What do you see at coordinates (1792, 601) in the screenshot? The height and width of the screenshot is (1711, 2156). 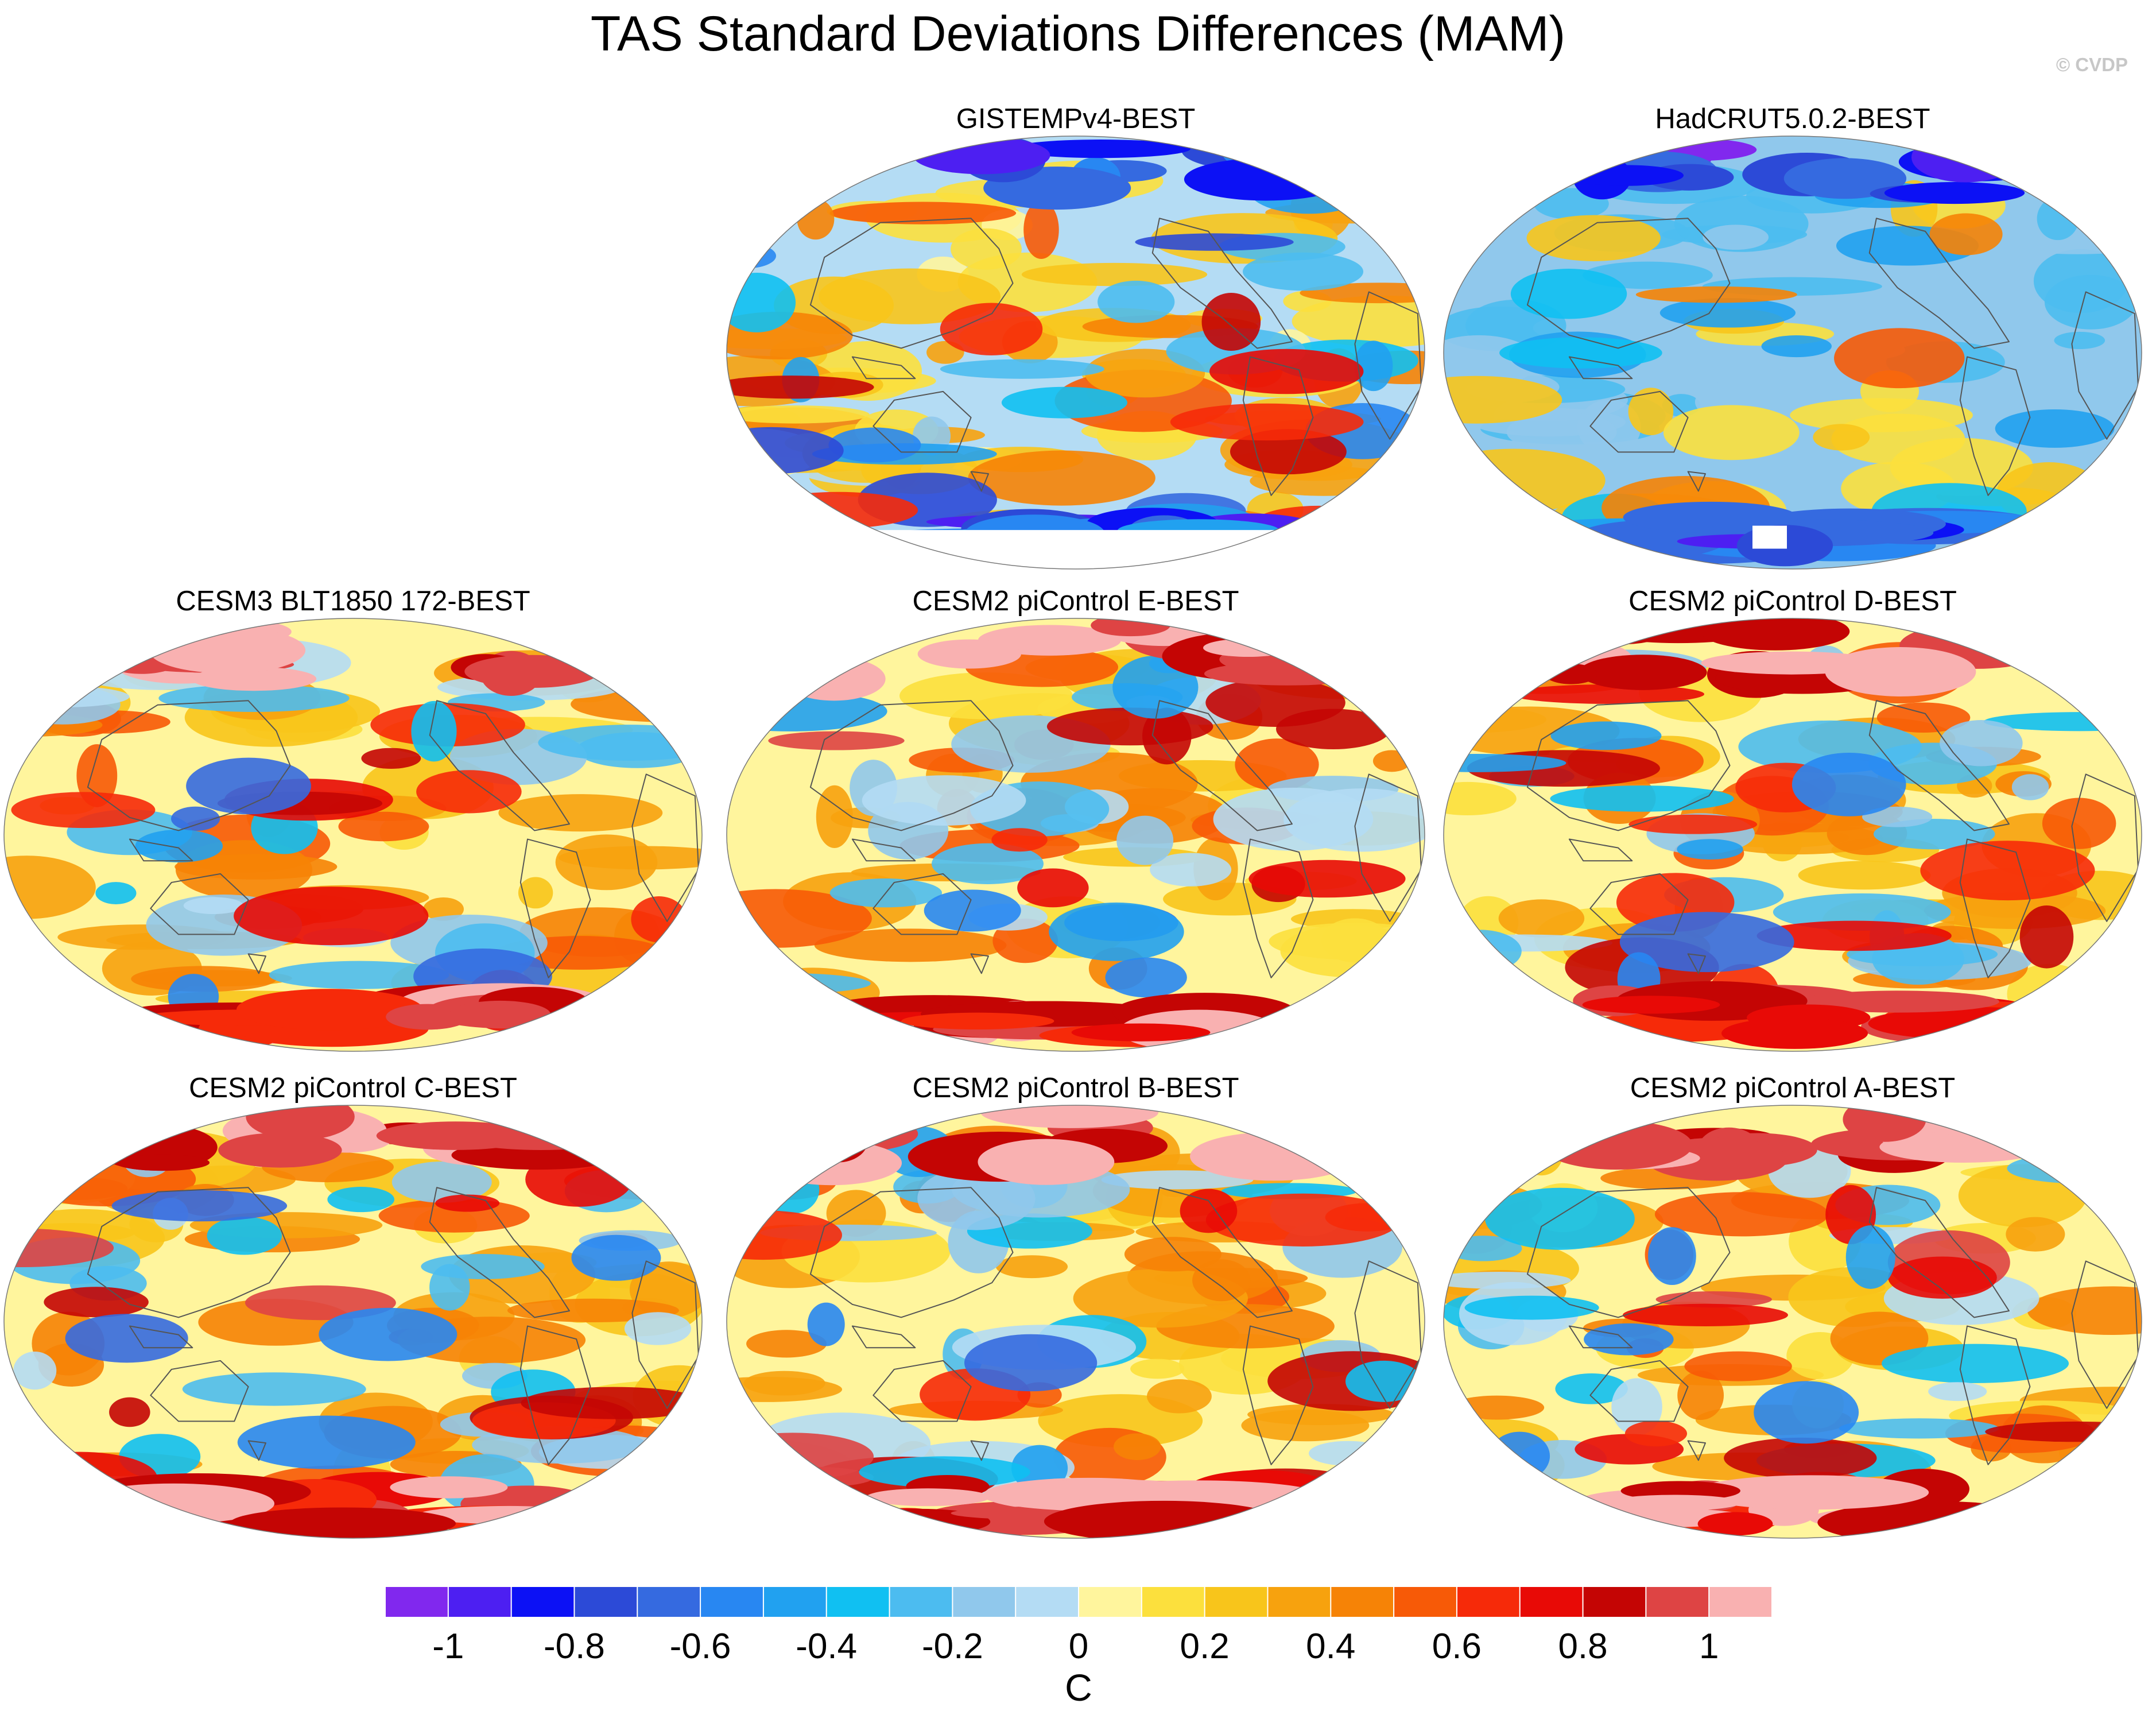 I see `panel-title: CESM2 piControl D-BEST` at bounding box center [1792, 601].